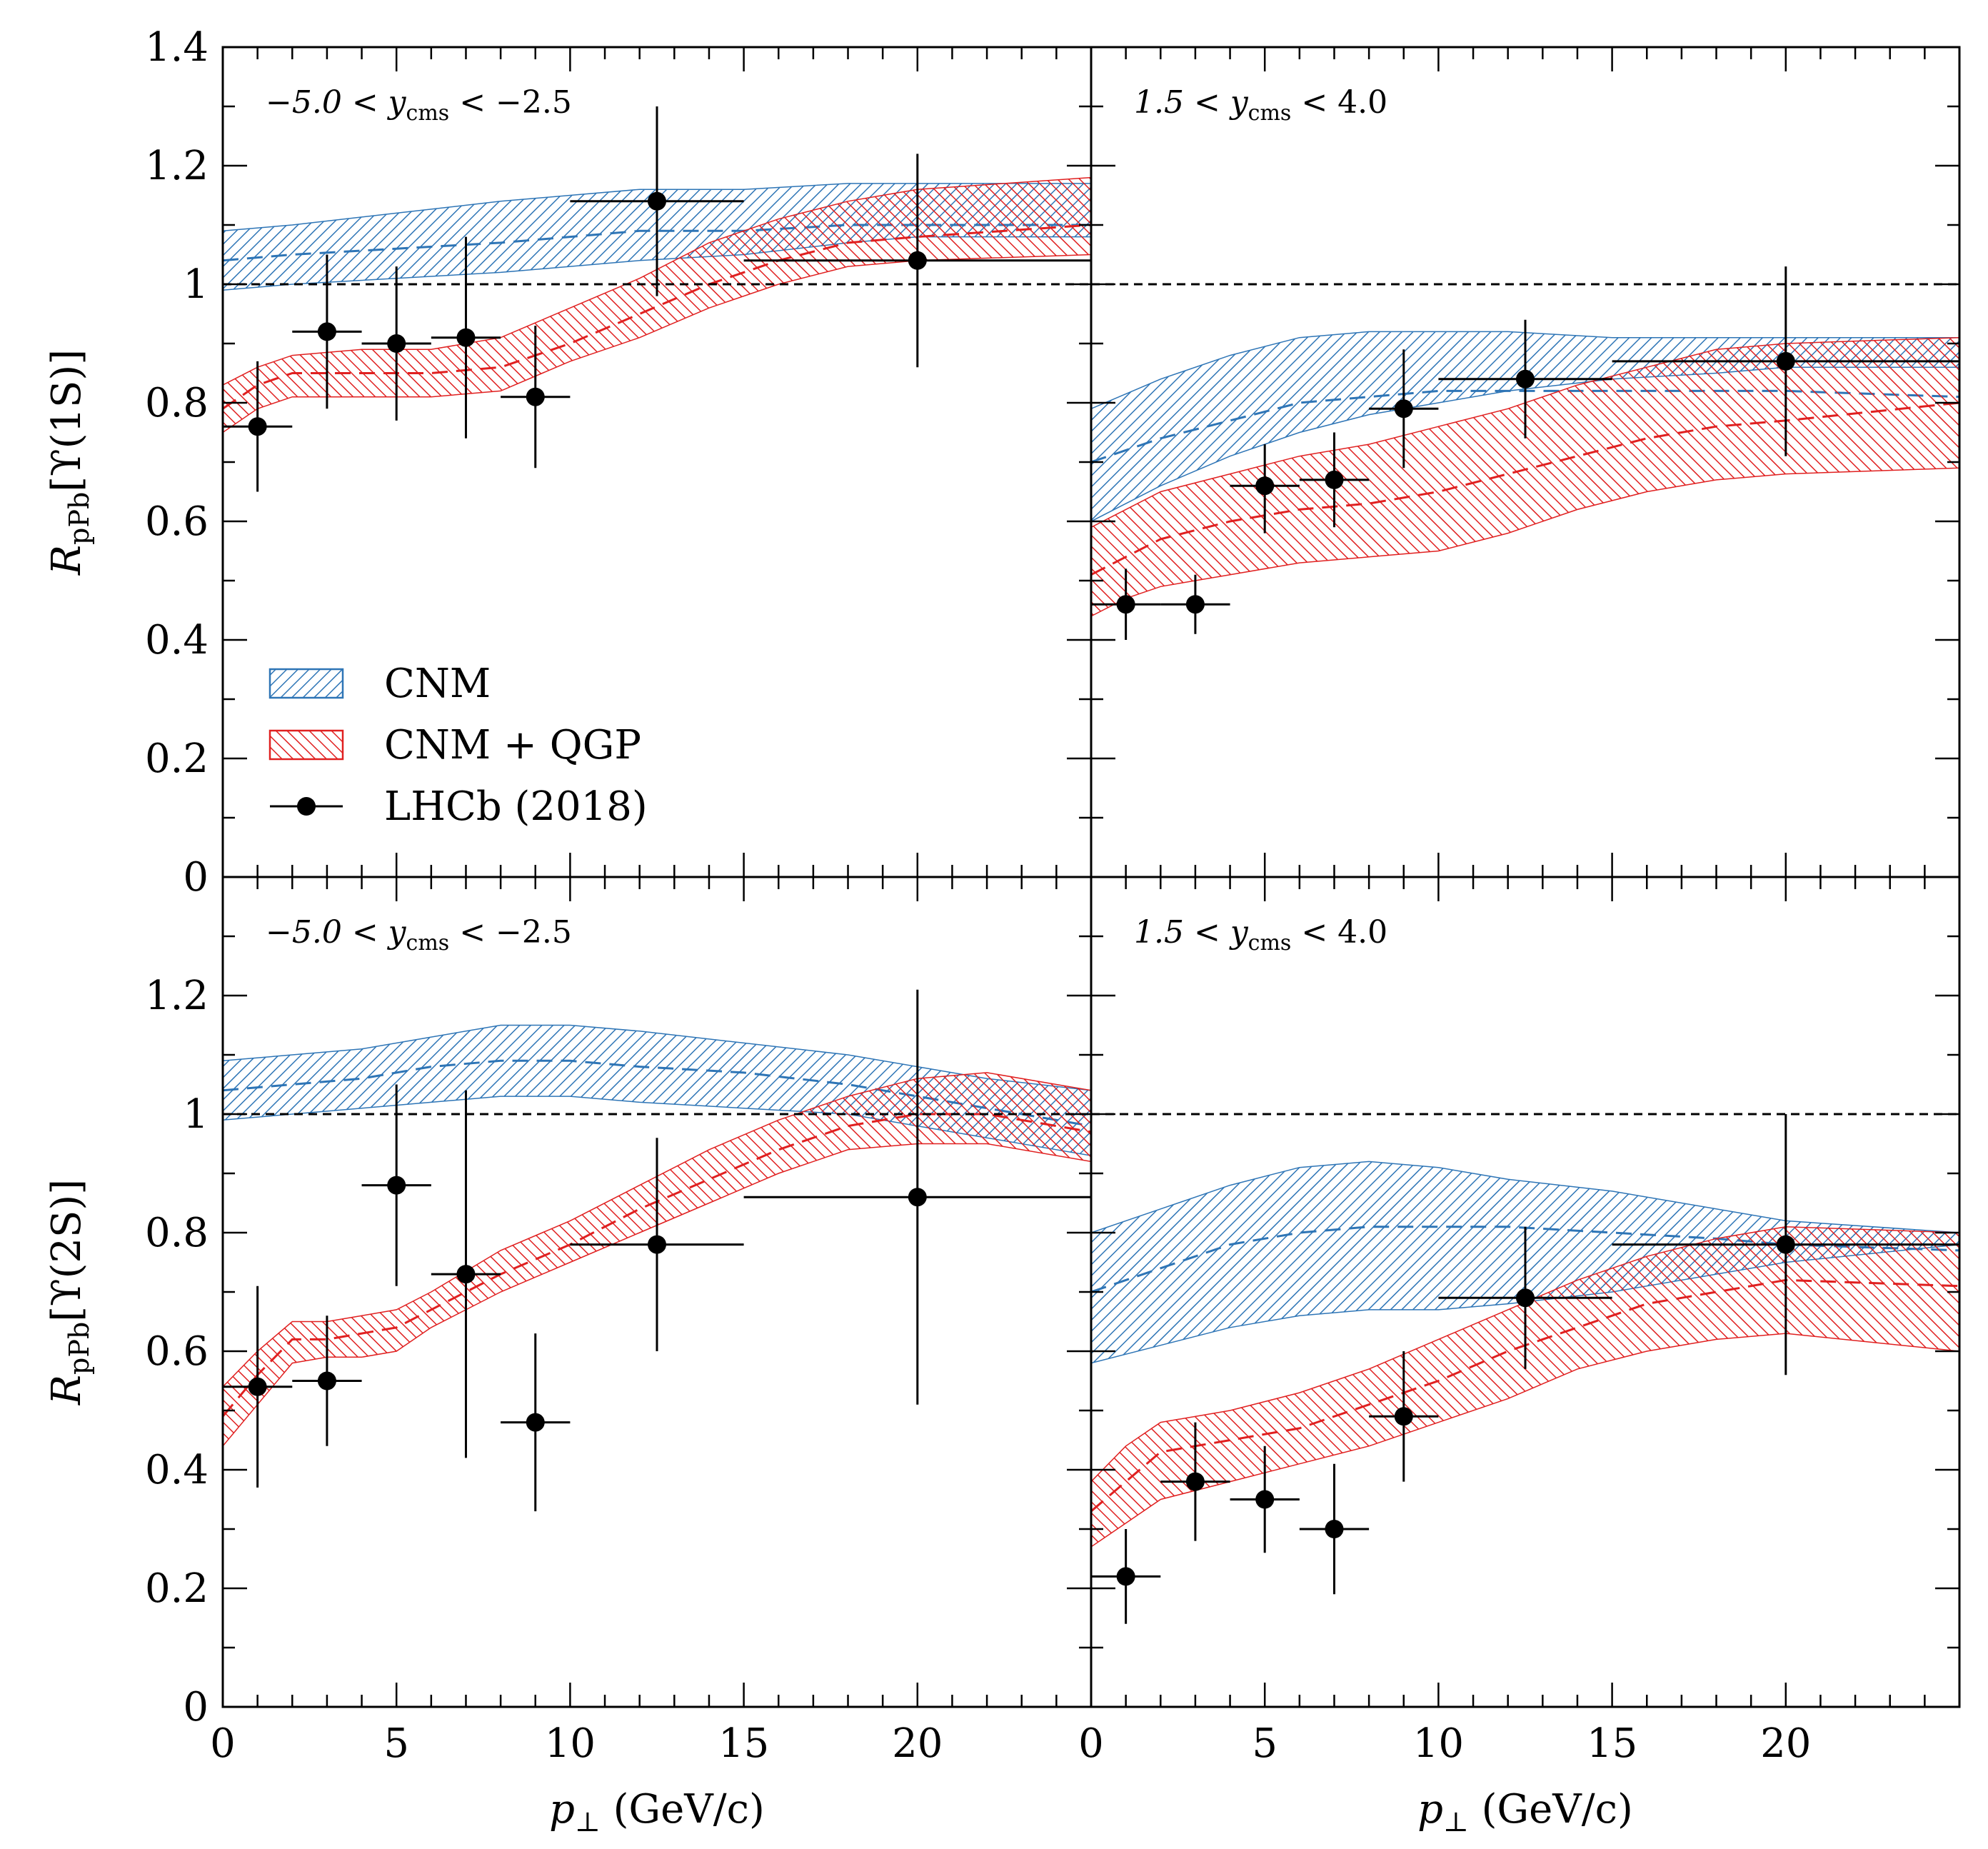  What do you see at coordinates (437, 684) in the screenshot?
I see `legend-label: CNM` at bounding box center [437, 684].